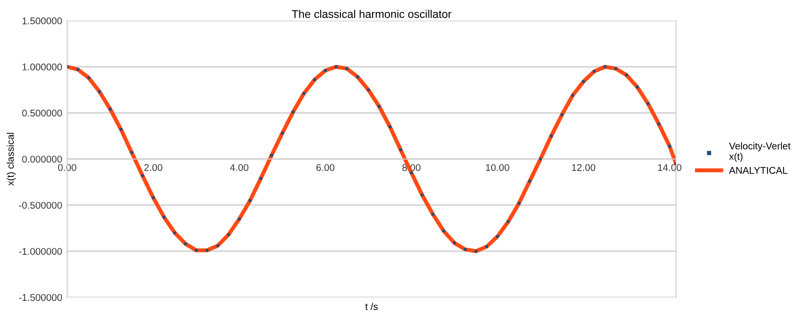  Describe the element at coordinates (40, 251) in the screenshot. I see `y-tick-label: -1.000000` at that location.